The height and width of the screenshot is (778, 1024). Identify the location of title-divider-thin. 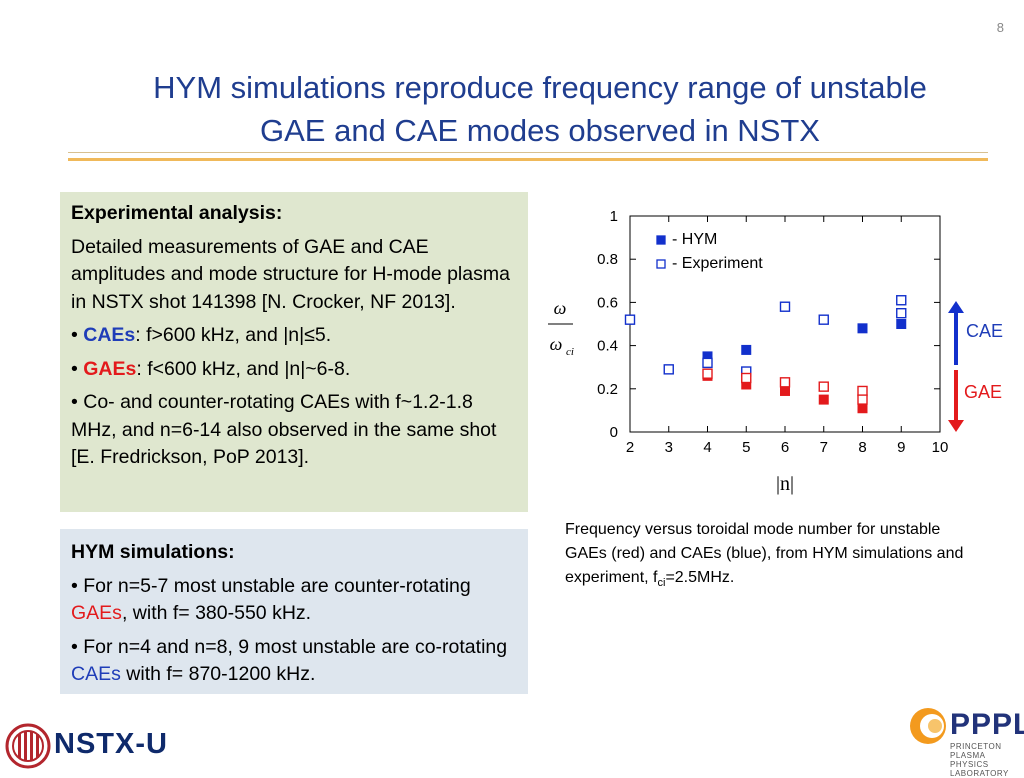
(528, 152).